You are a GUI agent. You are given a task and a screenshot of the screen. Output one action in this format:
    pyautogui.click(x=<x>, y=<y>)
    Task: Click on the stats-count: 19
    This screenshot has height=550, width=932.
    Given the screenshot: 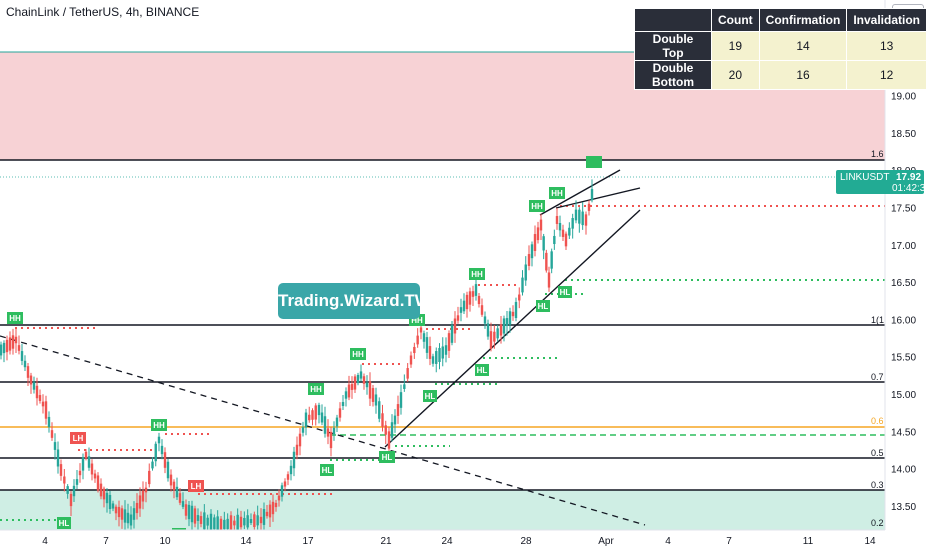 What is the action you would take?
    pyautogui.click(x=735, y=46)
    